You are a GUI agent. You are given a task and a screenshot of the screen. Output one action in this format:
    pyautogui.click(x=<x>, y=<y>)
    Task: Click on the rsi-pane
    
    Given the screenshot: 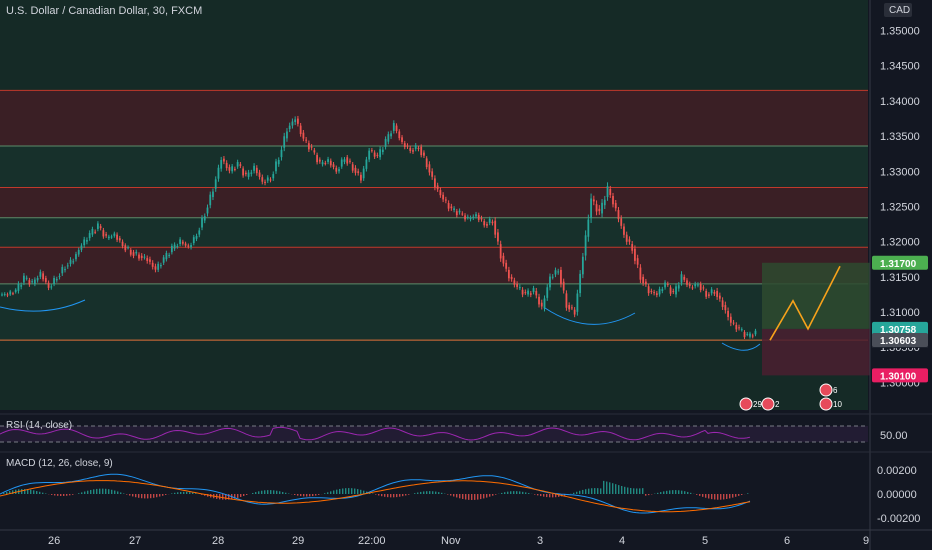 What is the action you would take?
    pyautogui.click(x=434, y=434)
    